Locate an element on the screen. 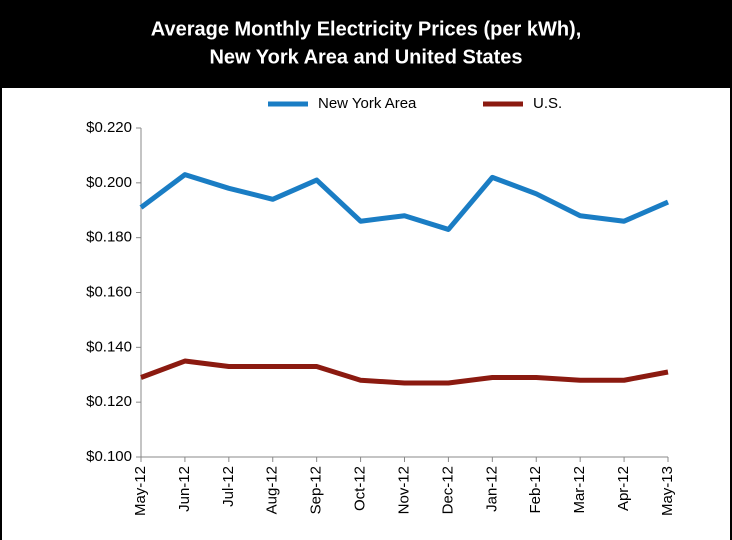 This screenshot has height=540, width=732. y-tick-label: $0.200 is located at coordinates (109, 182).